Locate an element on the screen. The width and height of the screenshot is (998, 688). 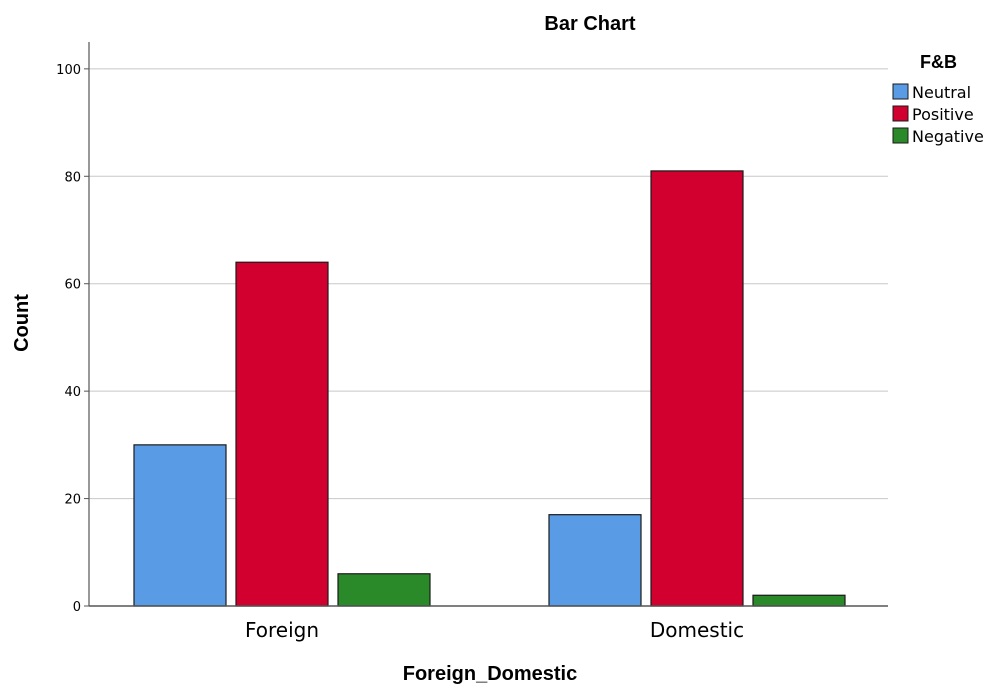
legend: F&B Neutral Positive Negative is located at coordinates (938, 99).